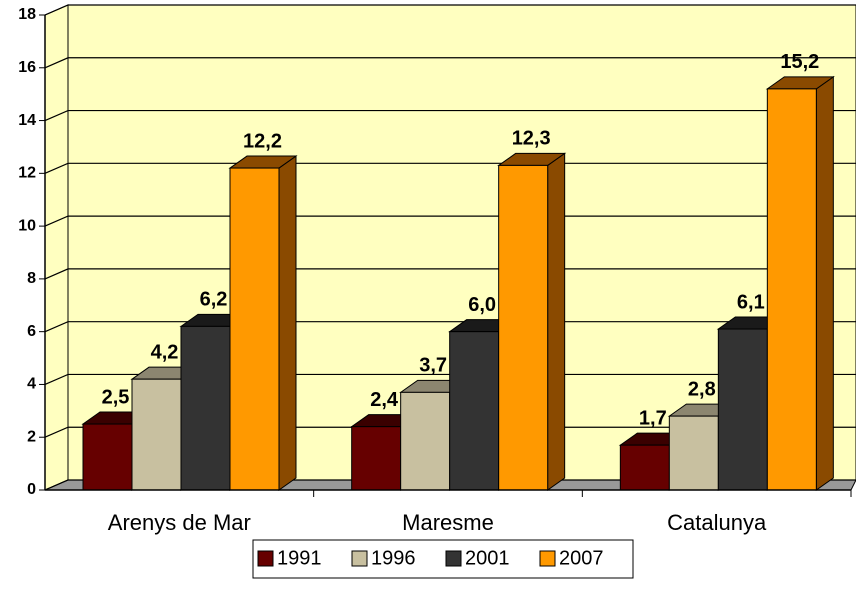 The width and height of the screenshot is (856, 606). Describe the element at coordinates (262, 141) in the screenshot. I see `value-label: 12,2` at that location.